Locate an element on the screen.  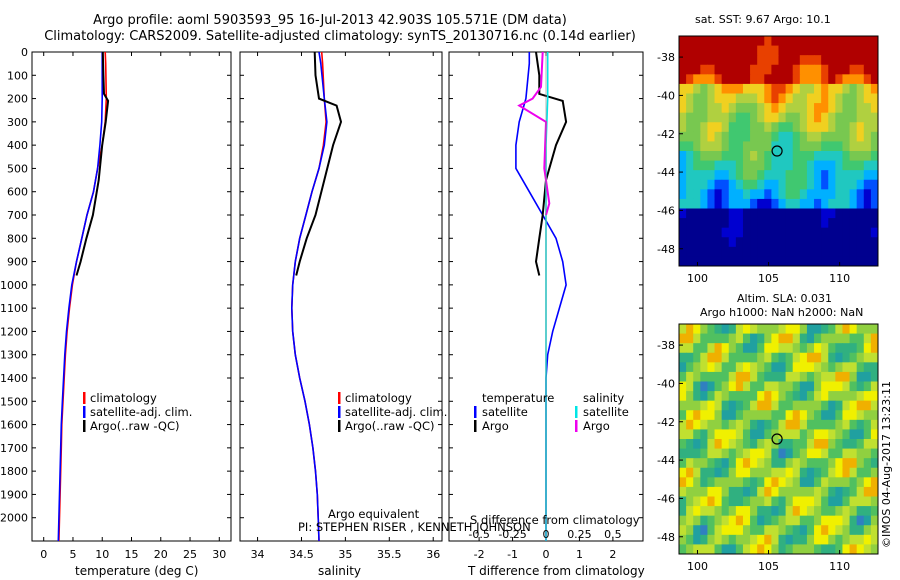
xtick-label: 2 is located at coordinates (612, 554).